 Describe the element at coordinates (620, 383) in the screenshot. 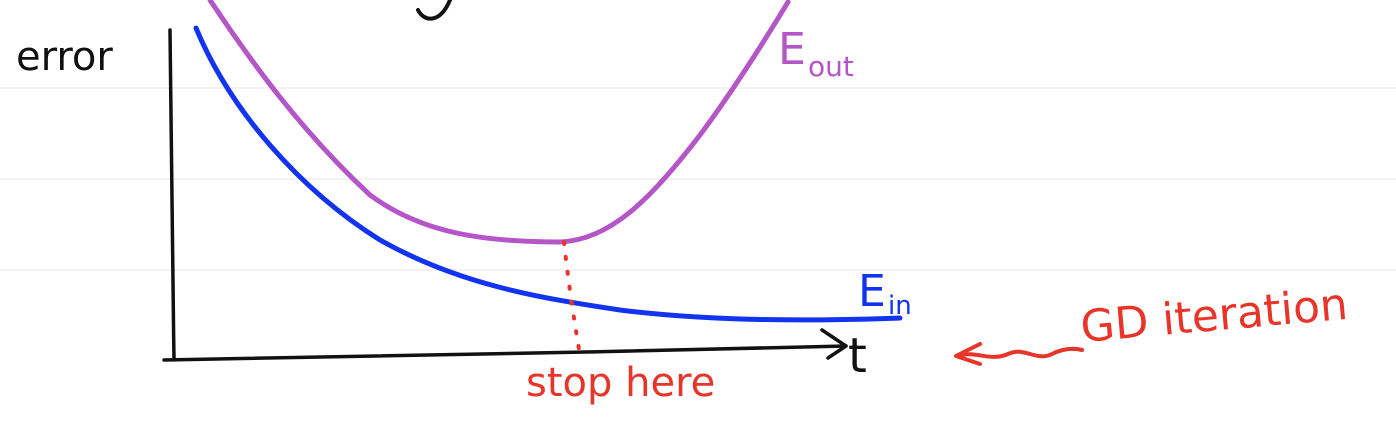

I see `stop-here-label: stop here` at that location.